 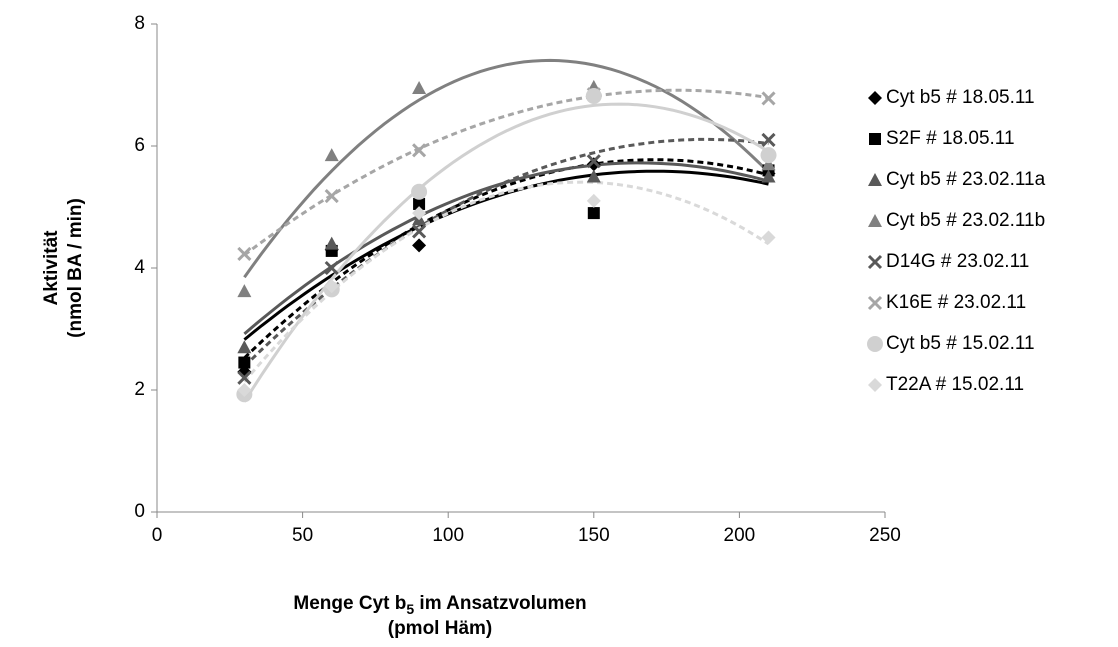 What do you see at coordinates (139, 23) in the screenshot?
I see `y-tick-label: 8` at bounding box center [139, 23].